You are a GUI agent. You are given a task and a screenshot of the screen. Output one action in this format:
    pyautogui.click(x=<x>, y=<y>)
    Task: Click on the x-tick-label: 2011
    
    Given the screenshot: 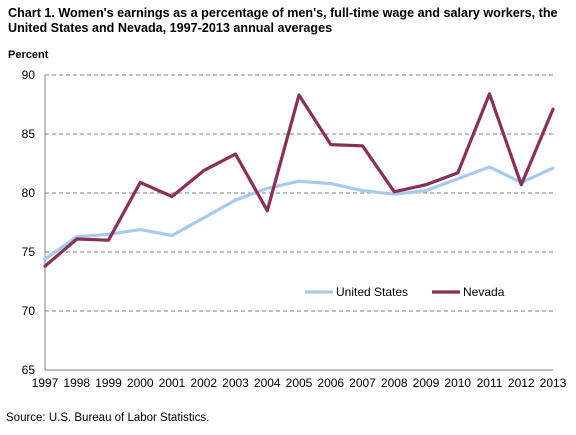 What is the action you would take?
    pyautogui.click(x=490, y=383)
    